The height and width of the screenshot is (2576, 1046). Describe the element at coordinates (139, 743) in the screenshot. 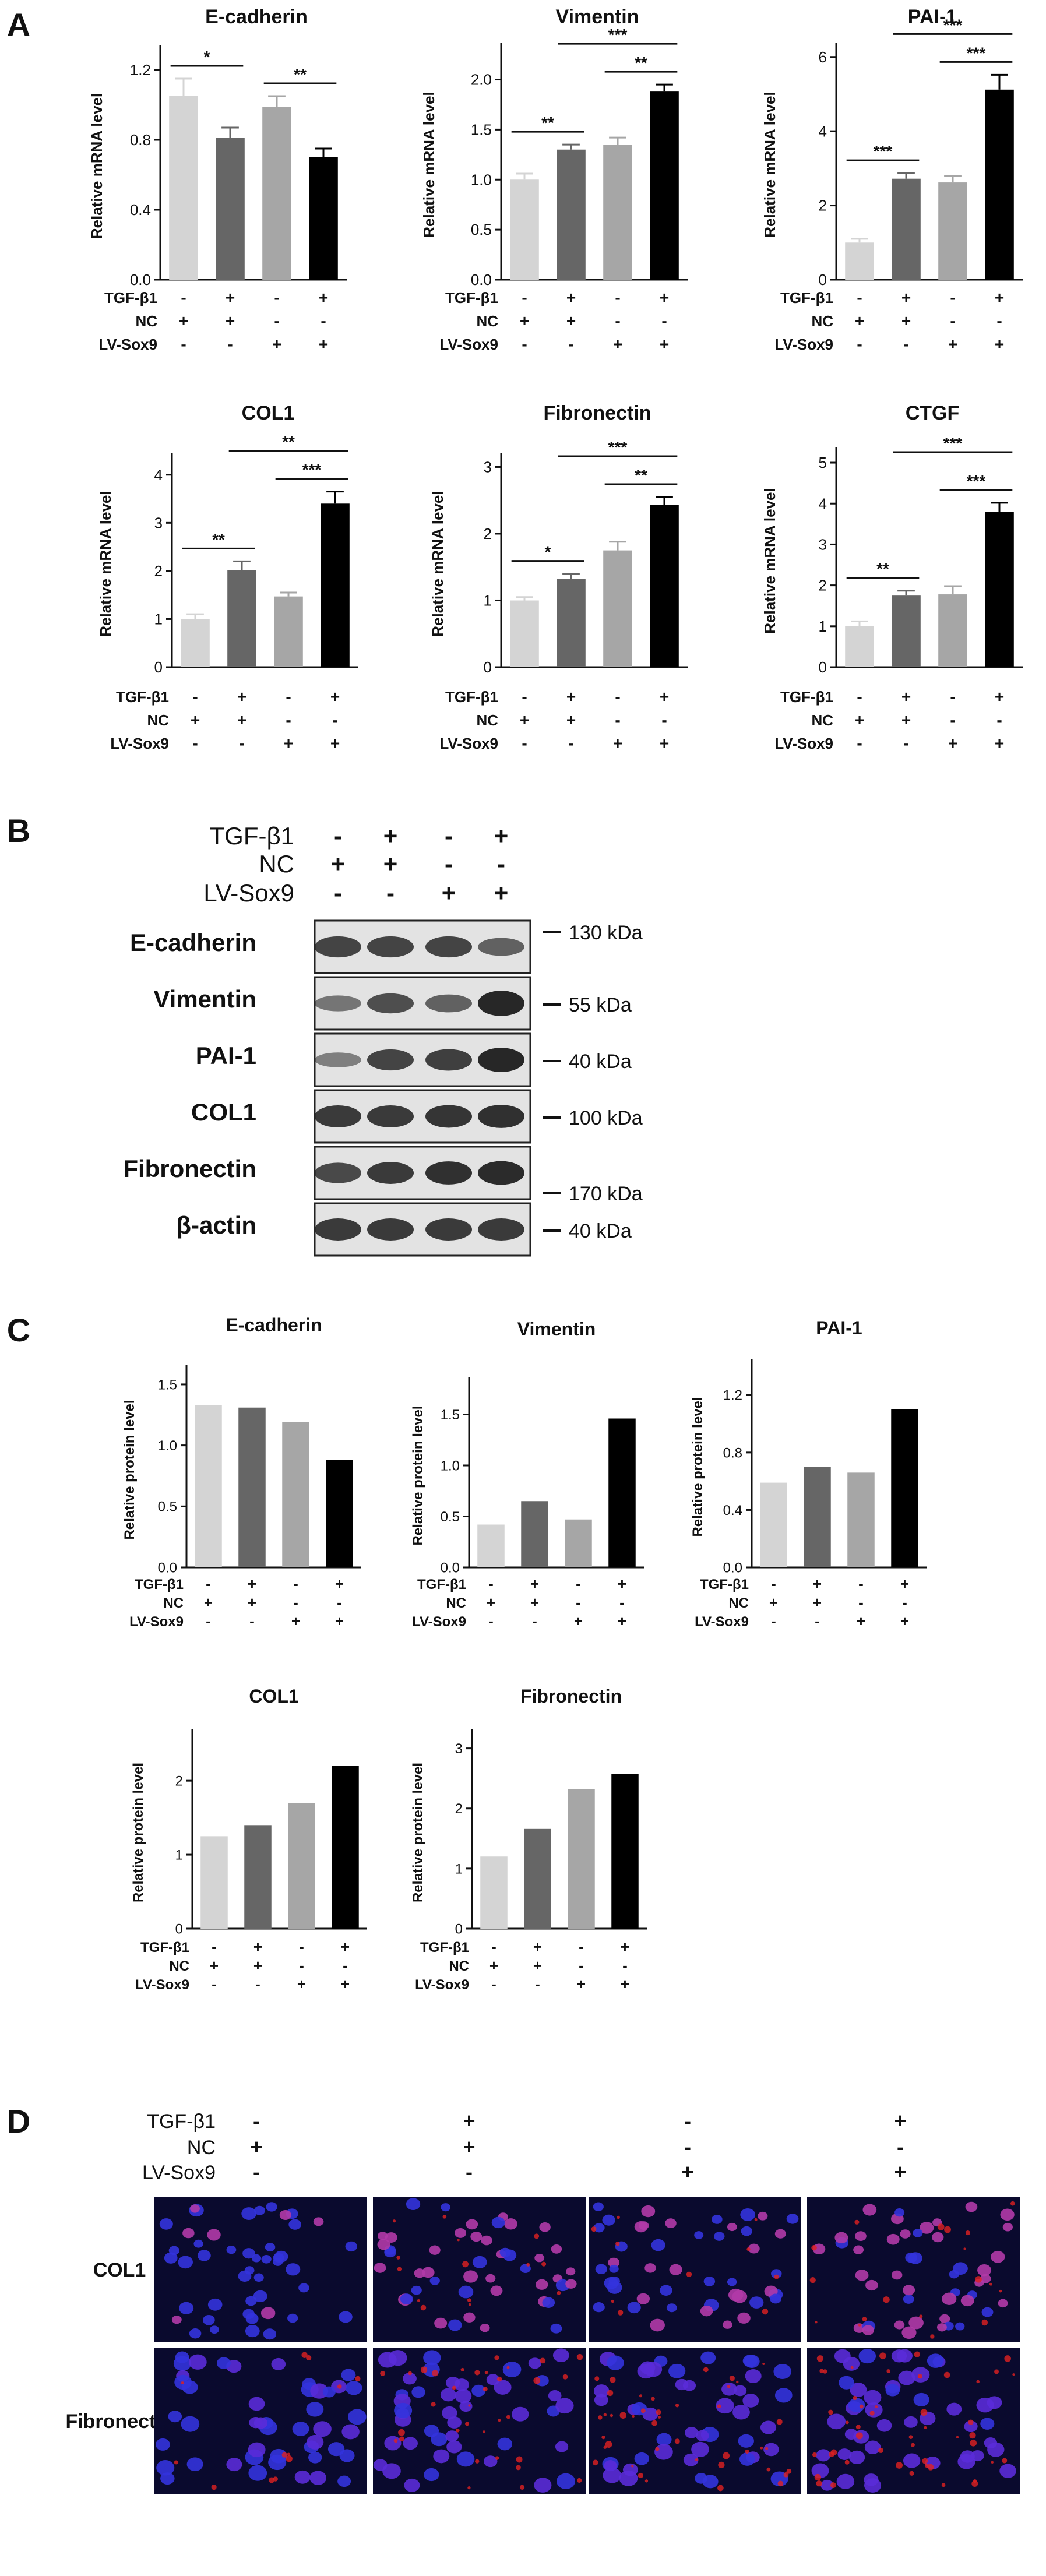

I see `condition-label: LV-Sox9` at that location.